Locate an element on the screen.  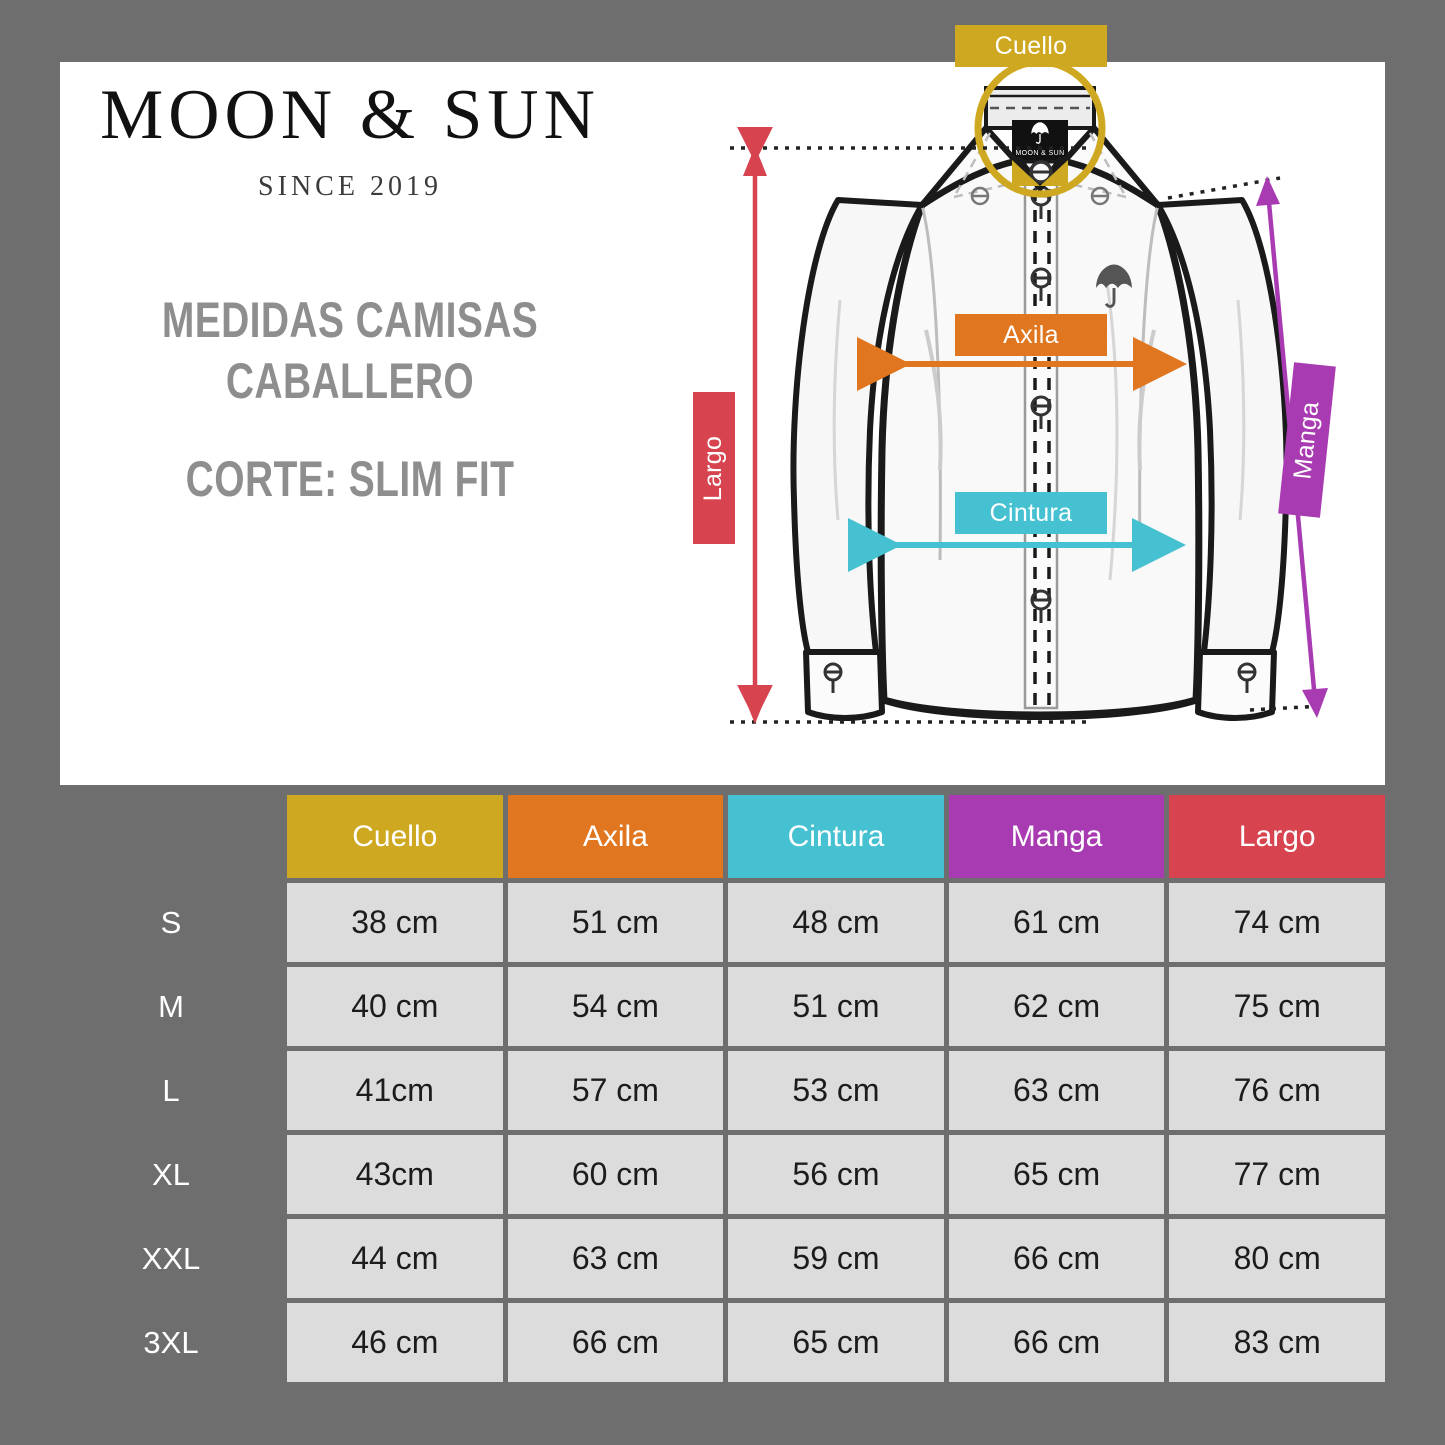
brand-tagline: SINCE 2019 is located at coordinates (350, 186).